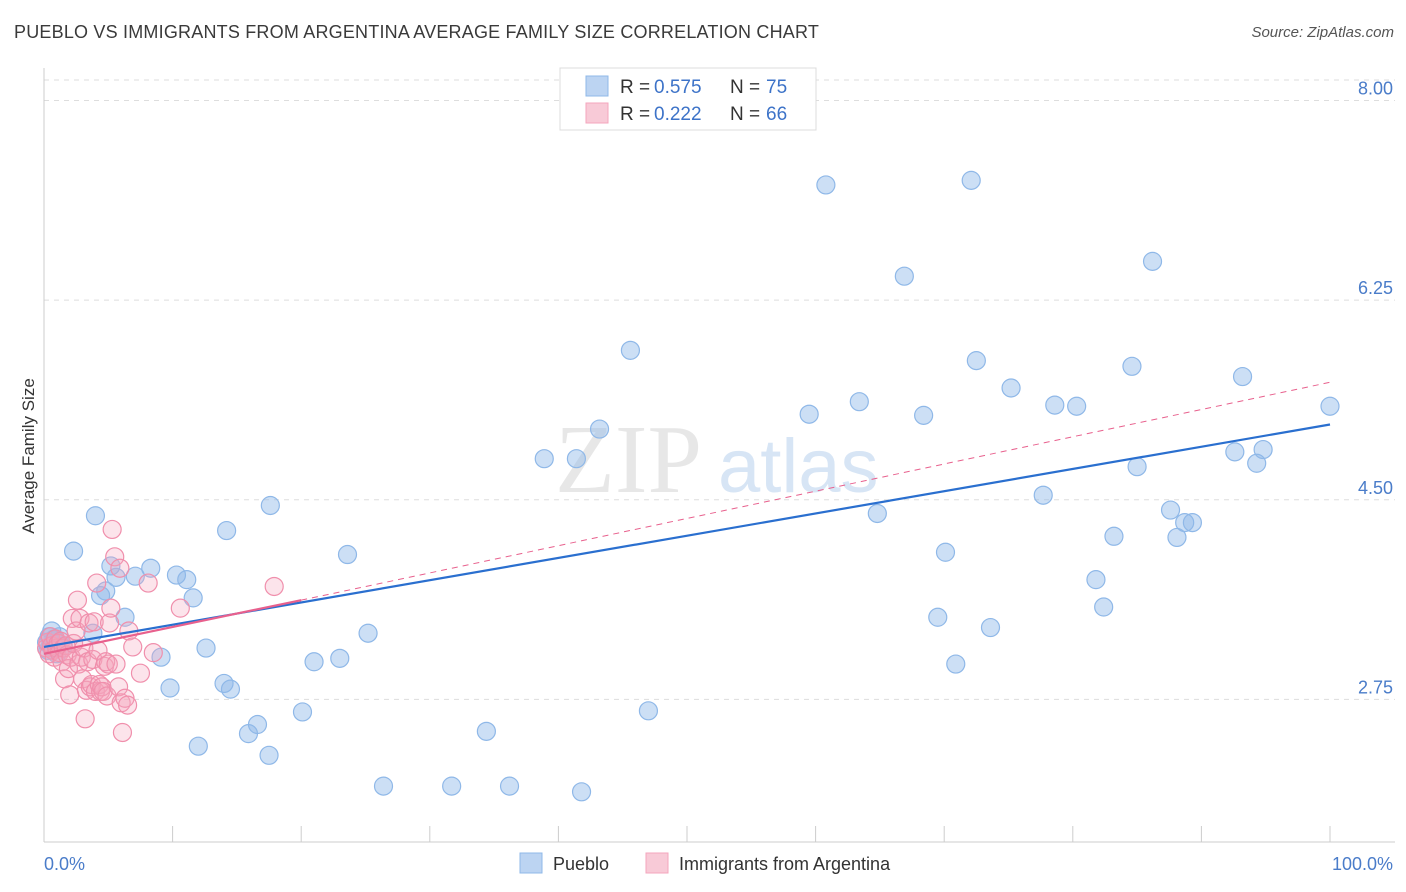 Image resolution: width=1406 pixels, height=892 pixels. I want to click on legend-swatch-pueblo, so click(597, 86).